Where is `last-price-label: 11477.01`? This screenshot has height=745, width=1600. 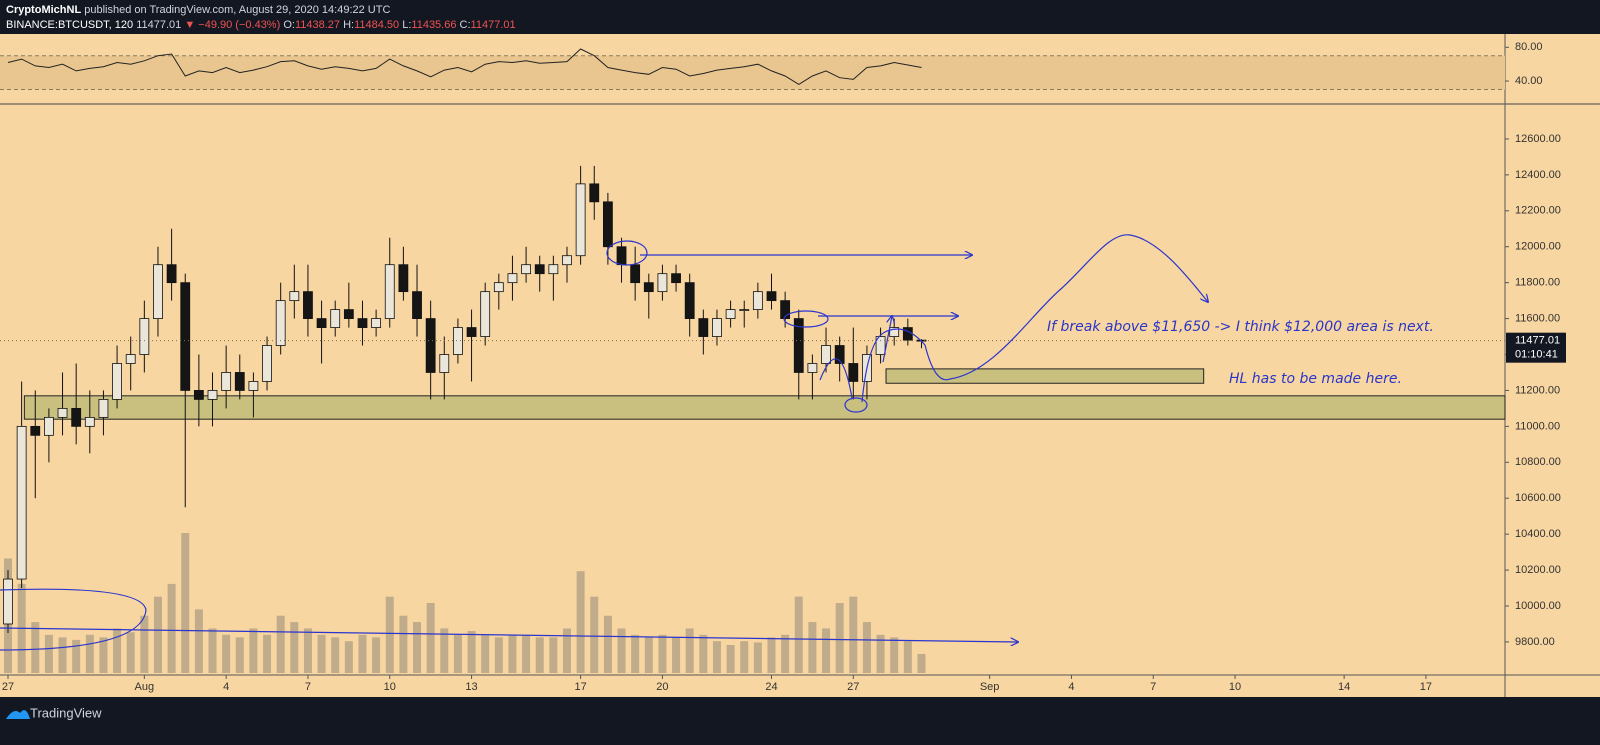 last-price-label: 11477.01 is located at coordinates (1537, 341).